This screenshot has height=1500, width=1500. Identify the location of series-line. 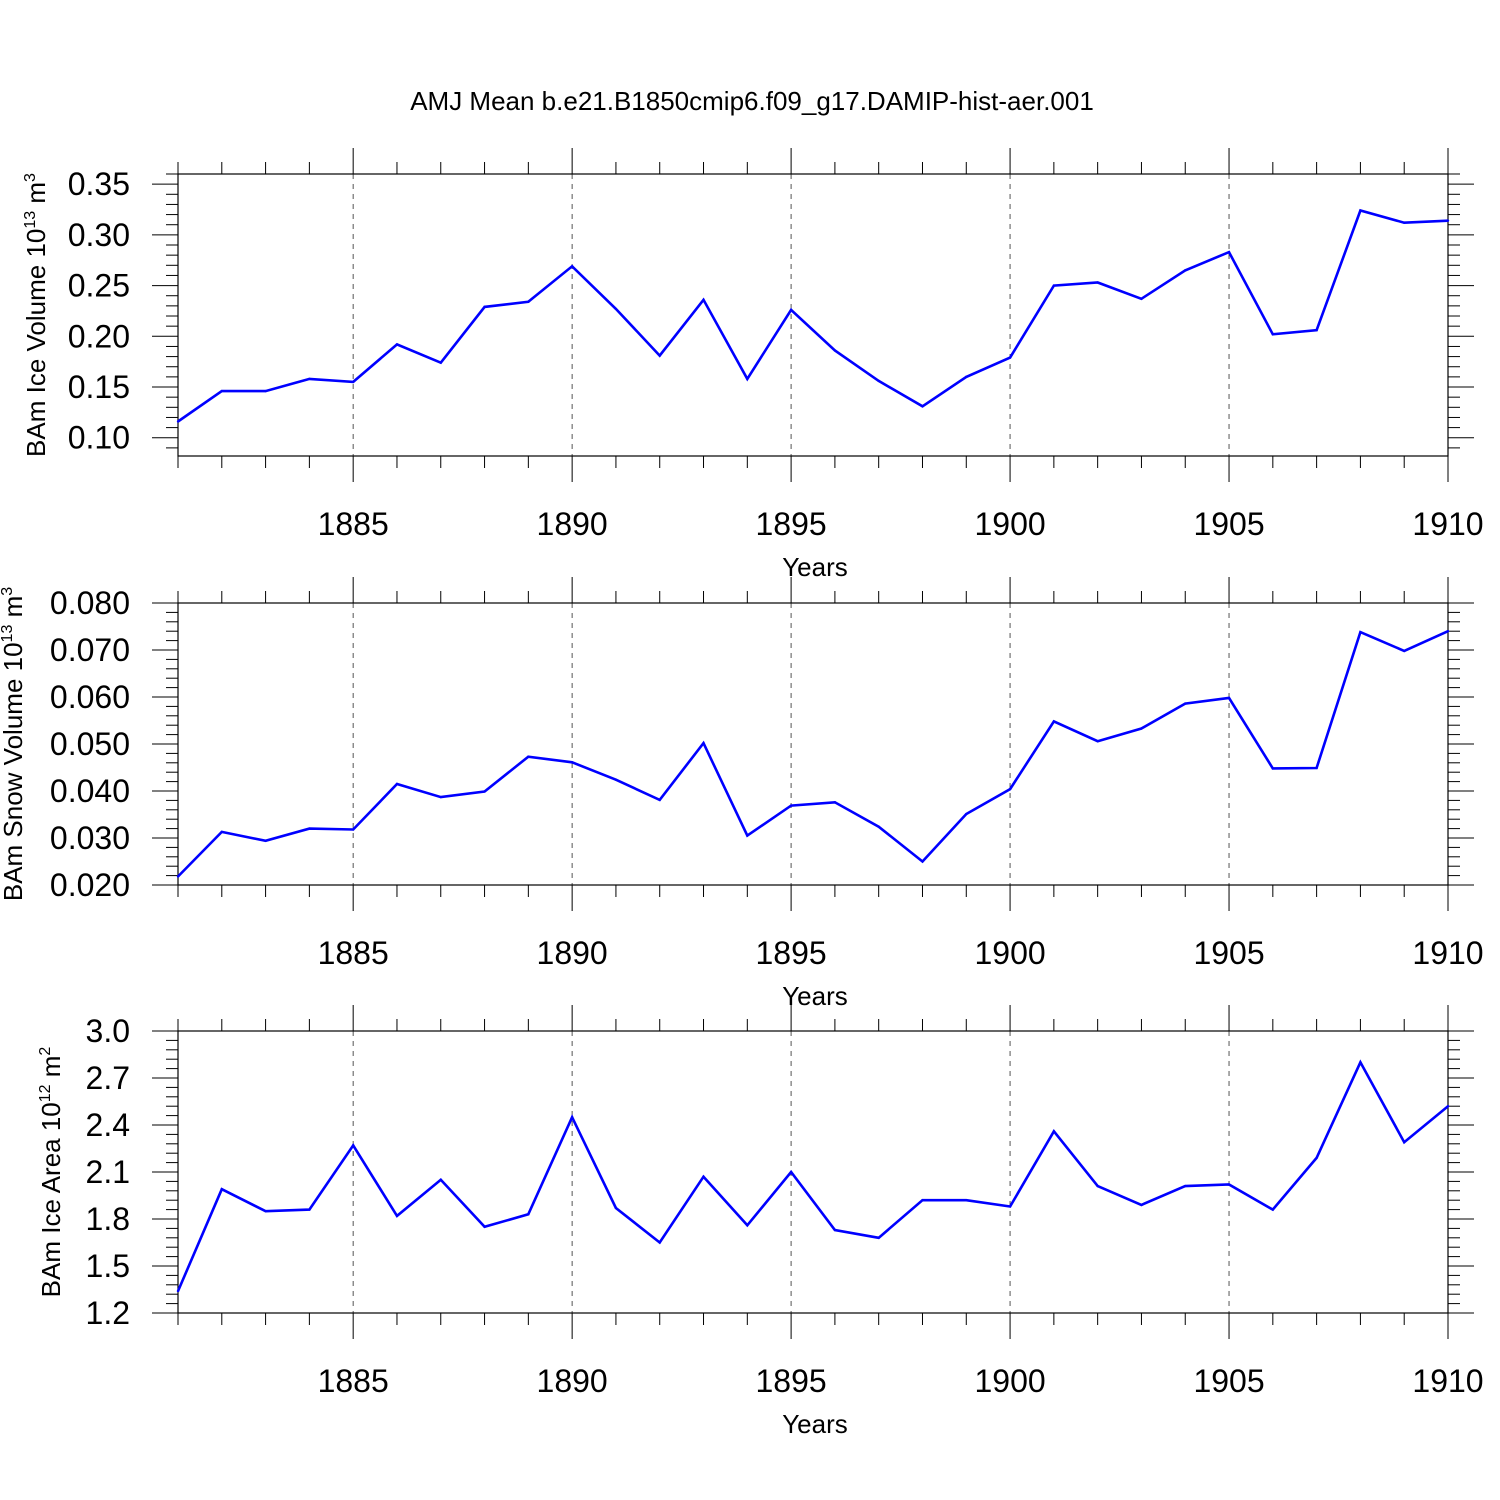
(813, 754).